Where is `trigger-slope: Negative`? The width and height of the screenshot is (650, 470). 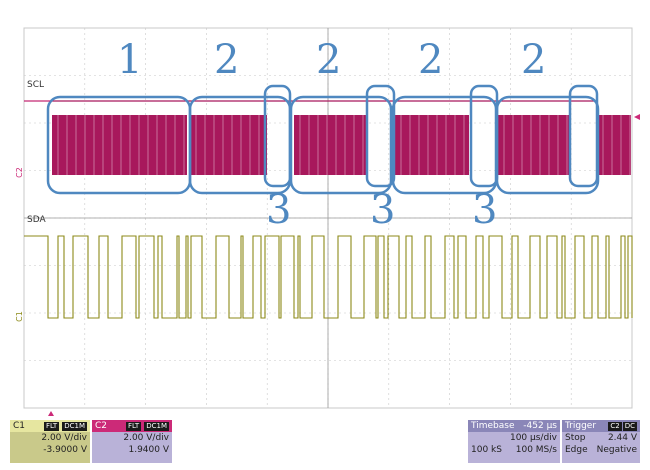
trigger-slope: Negative is located at coordinates (616, 450).